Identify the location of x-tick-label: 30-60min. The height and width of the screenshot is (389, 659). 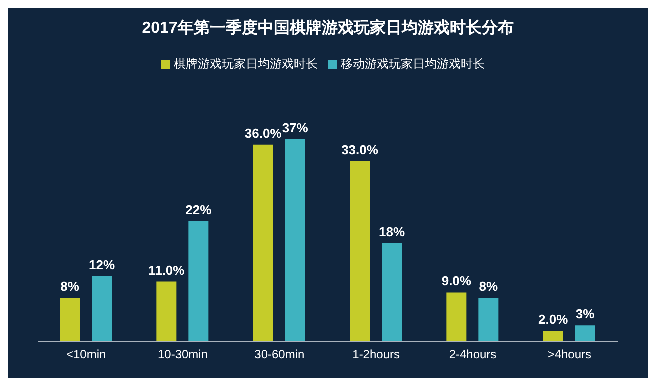
(279, 355).